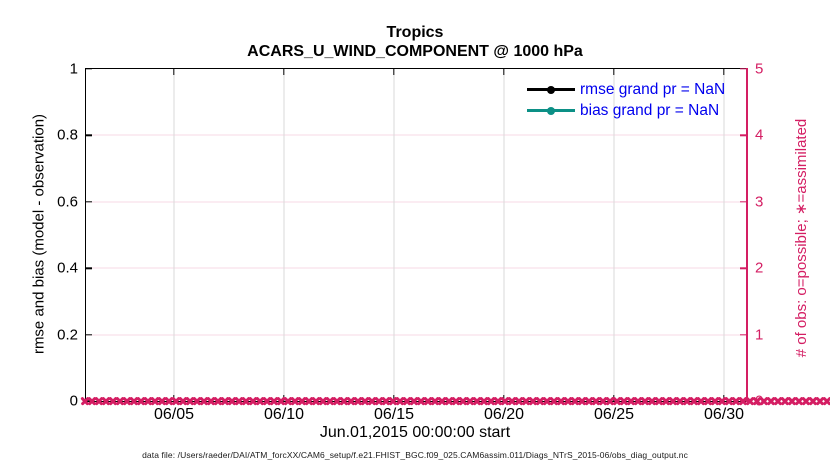  What do you see at coordinates (759, 335) in the screenshot?
I see `y-axis-tick-label-right: 1` at bounding box center [759, 335].